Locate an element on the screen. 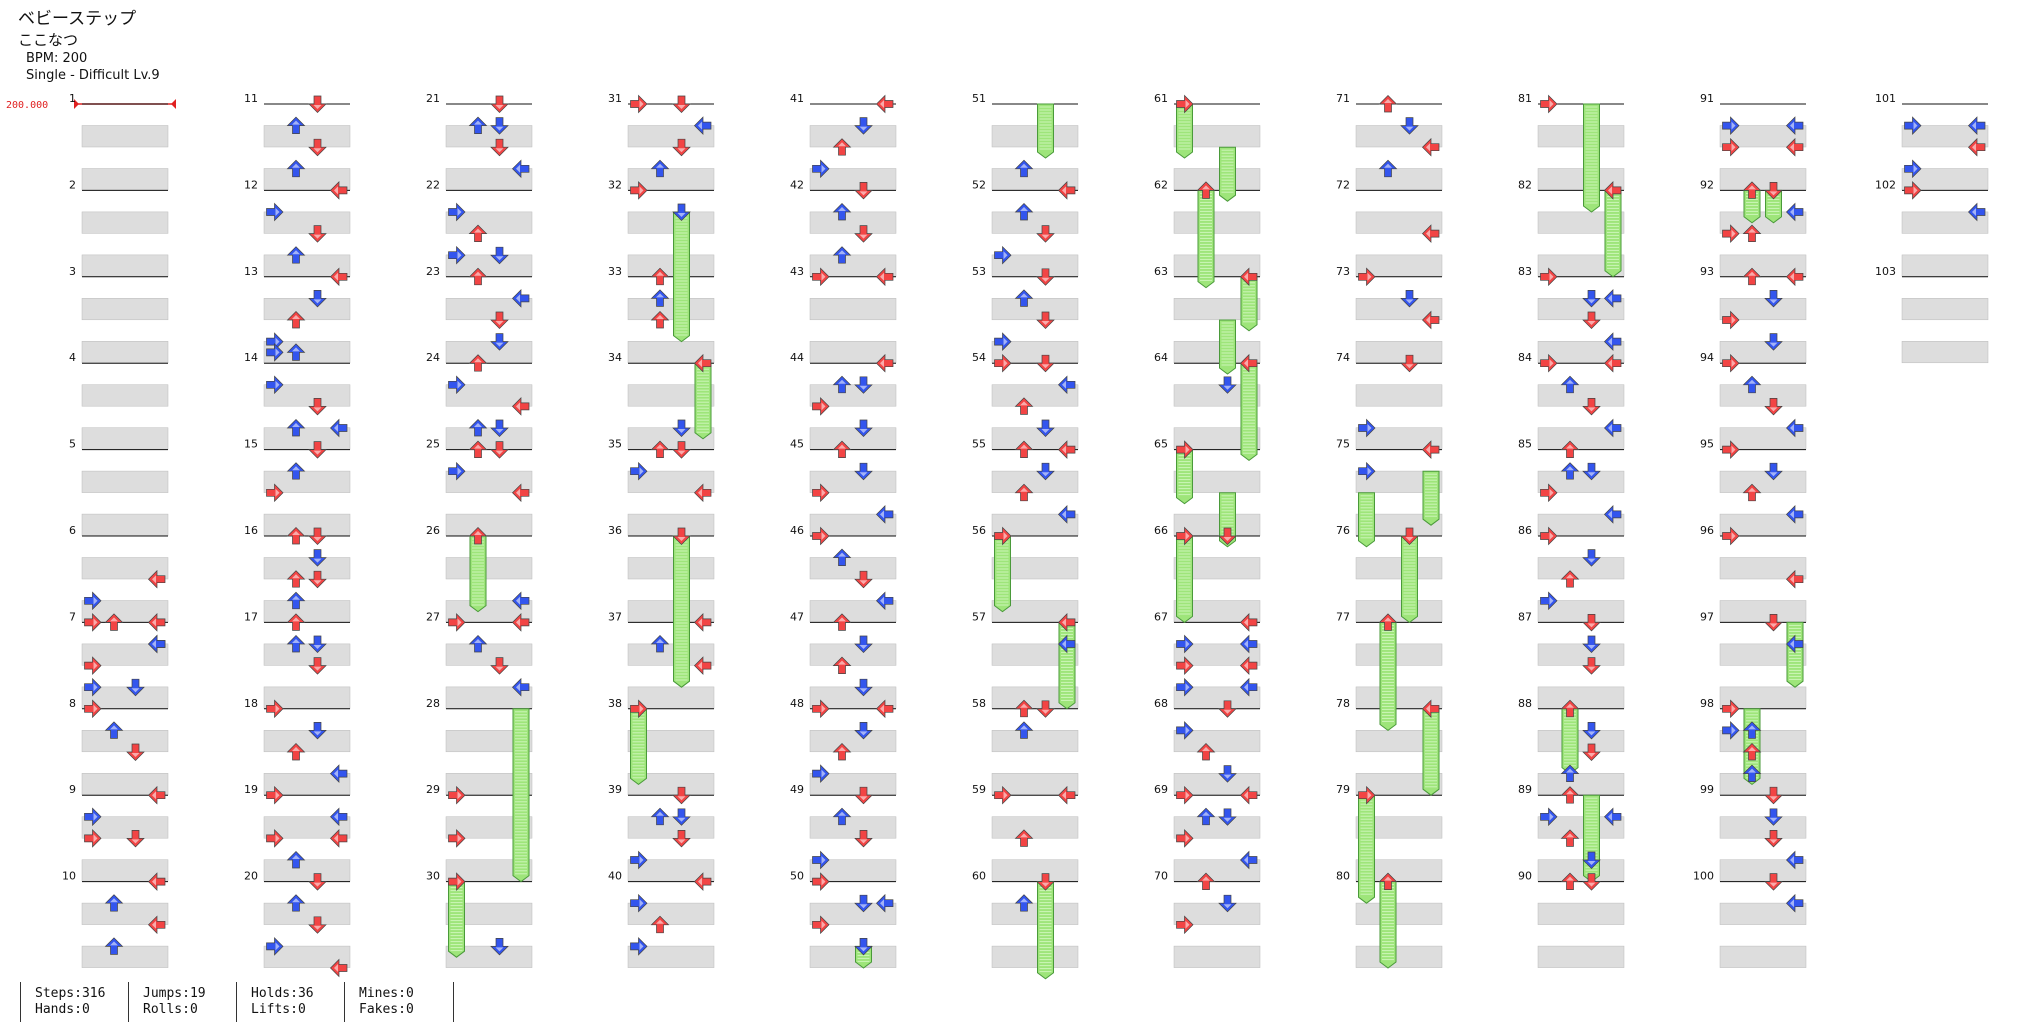 The image size is (2028, 1024). measure-number: 40 is located at coordinates (615, 876).